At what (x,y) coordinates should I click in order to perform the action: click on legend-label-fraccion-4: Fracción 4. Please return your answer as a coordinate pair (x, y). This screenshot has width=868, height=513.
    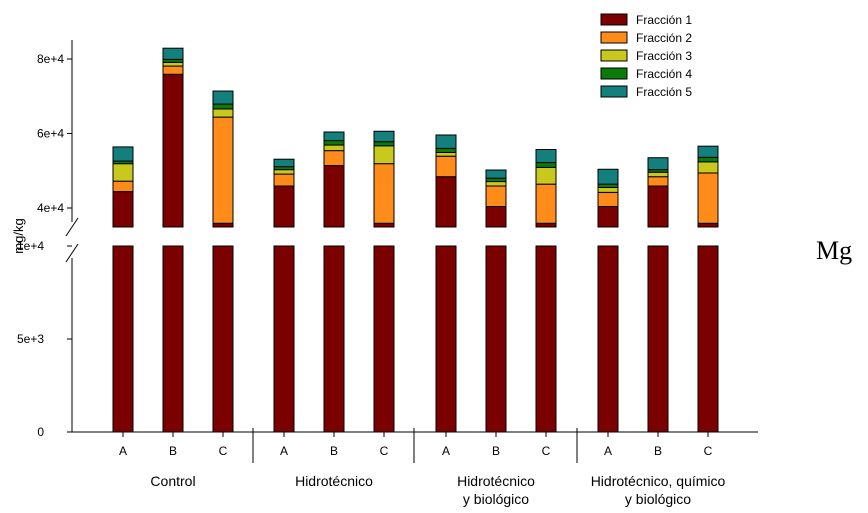
    Looking at the image, I should click on (664, 74).